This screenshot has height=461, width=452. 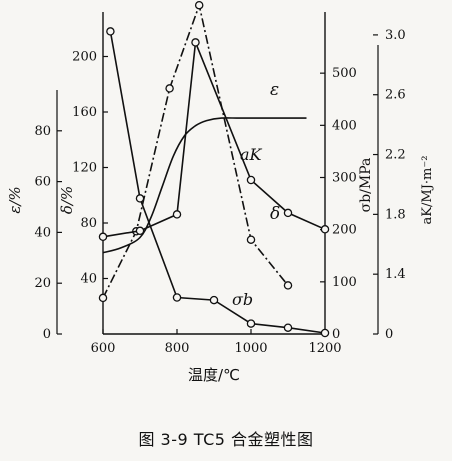 I want to click on ak-tick-label: 3.0, so click(x=395, y=35).